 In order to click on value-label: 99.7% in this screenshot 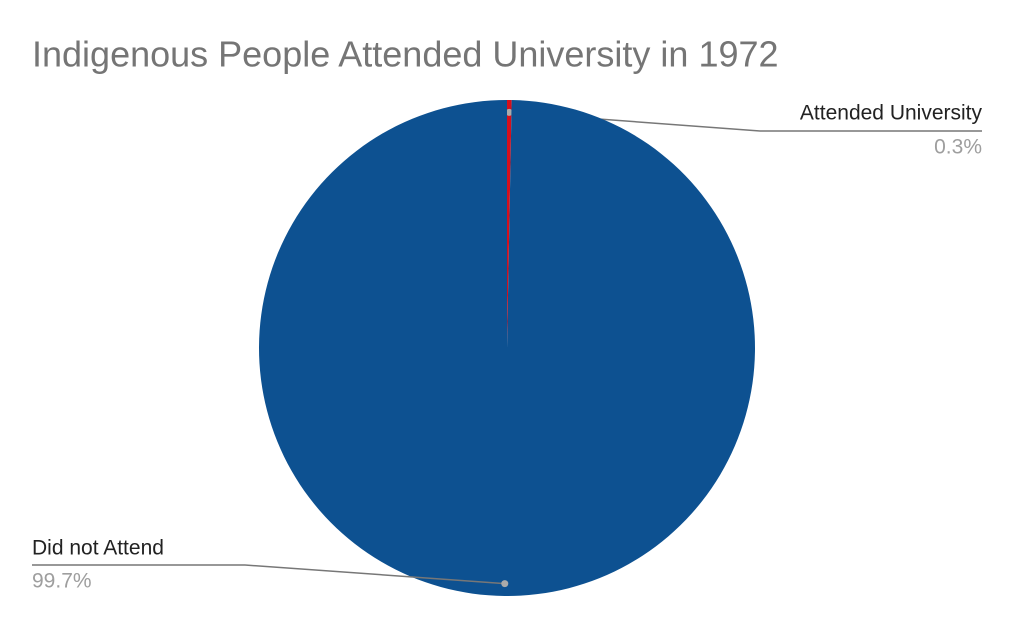, I will do `click(62, 581)`.